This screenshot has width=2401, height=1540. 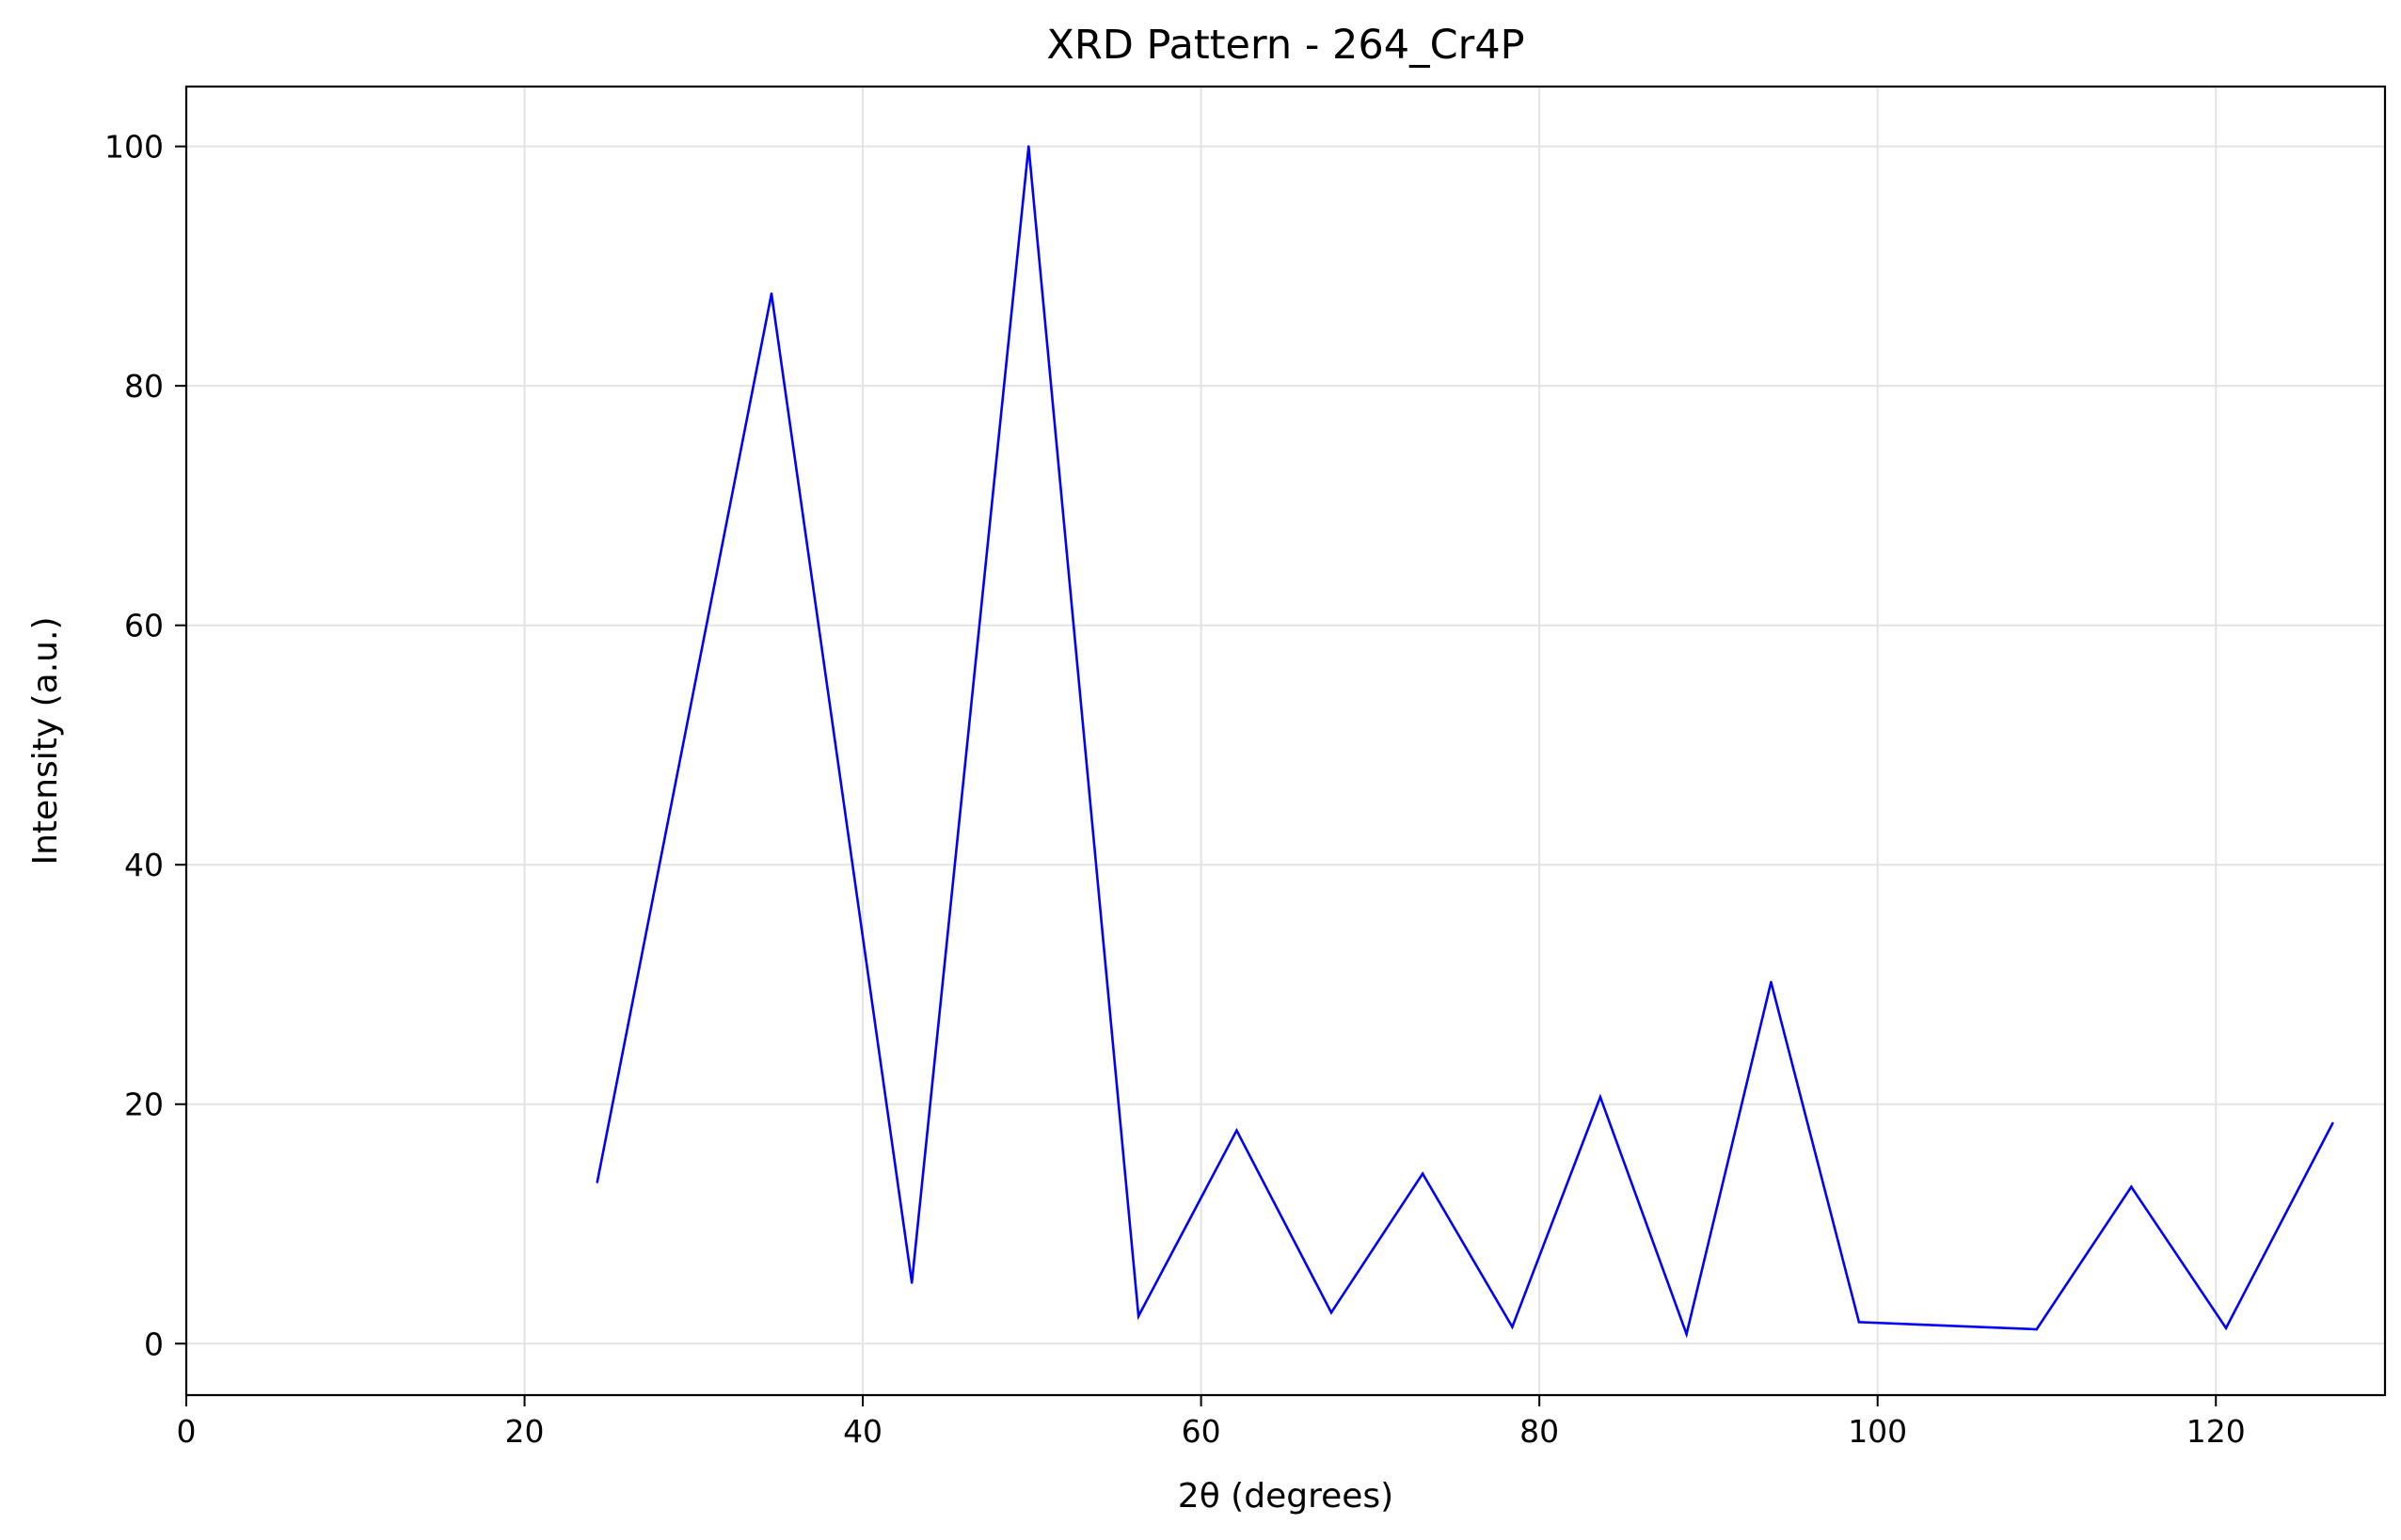 I want to click on y-tick-label: 100, so click(x=134, y=147).